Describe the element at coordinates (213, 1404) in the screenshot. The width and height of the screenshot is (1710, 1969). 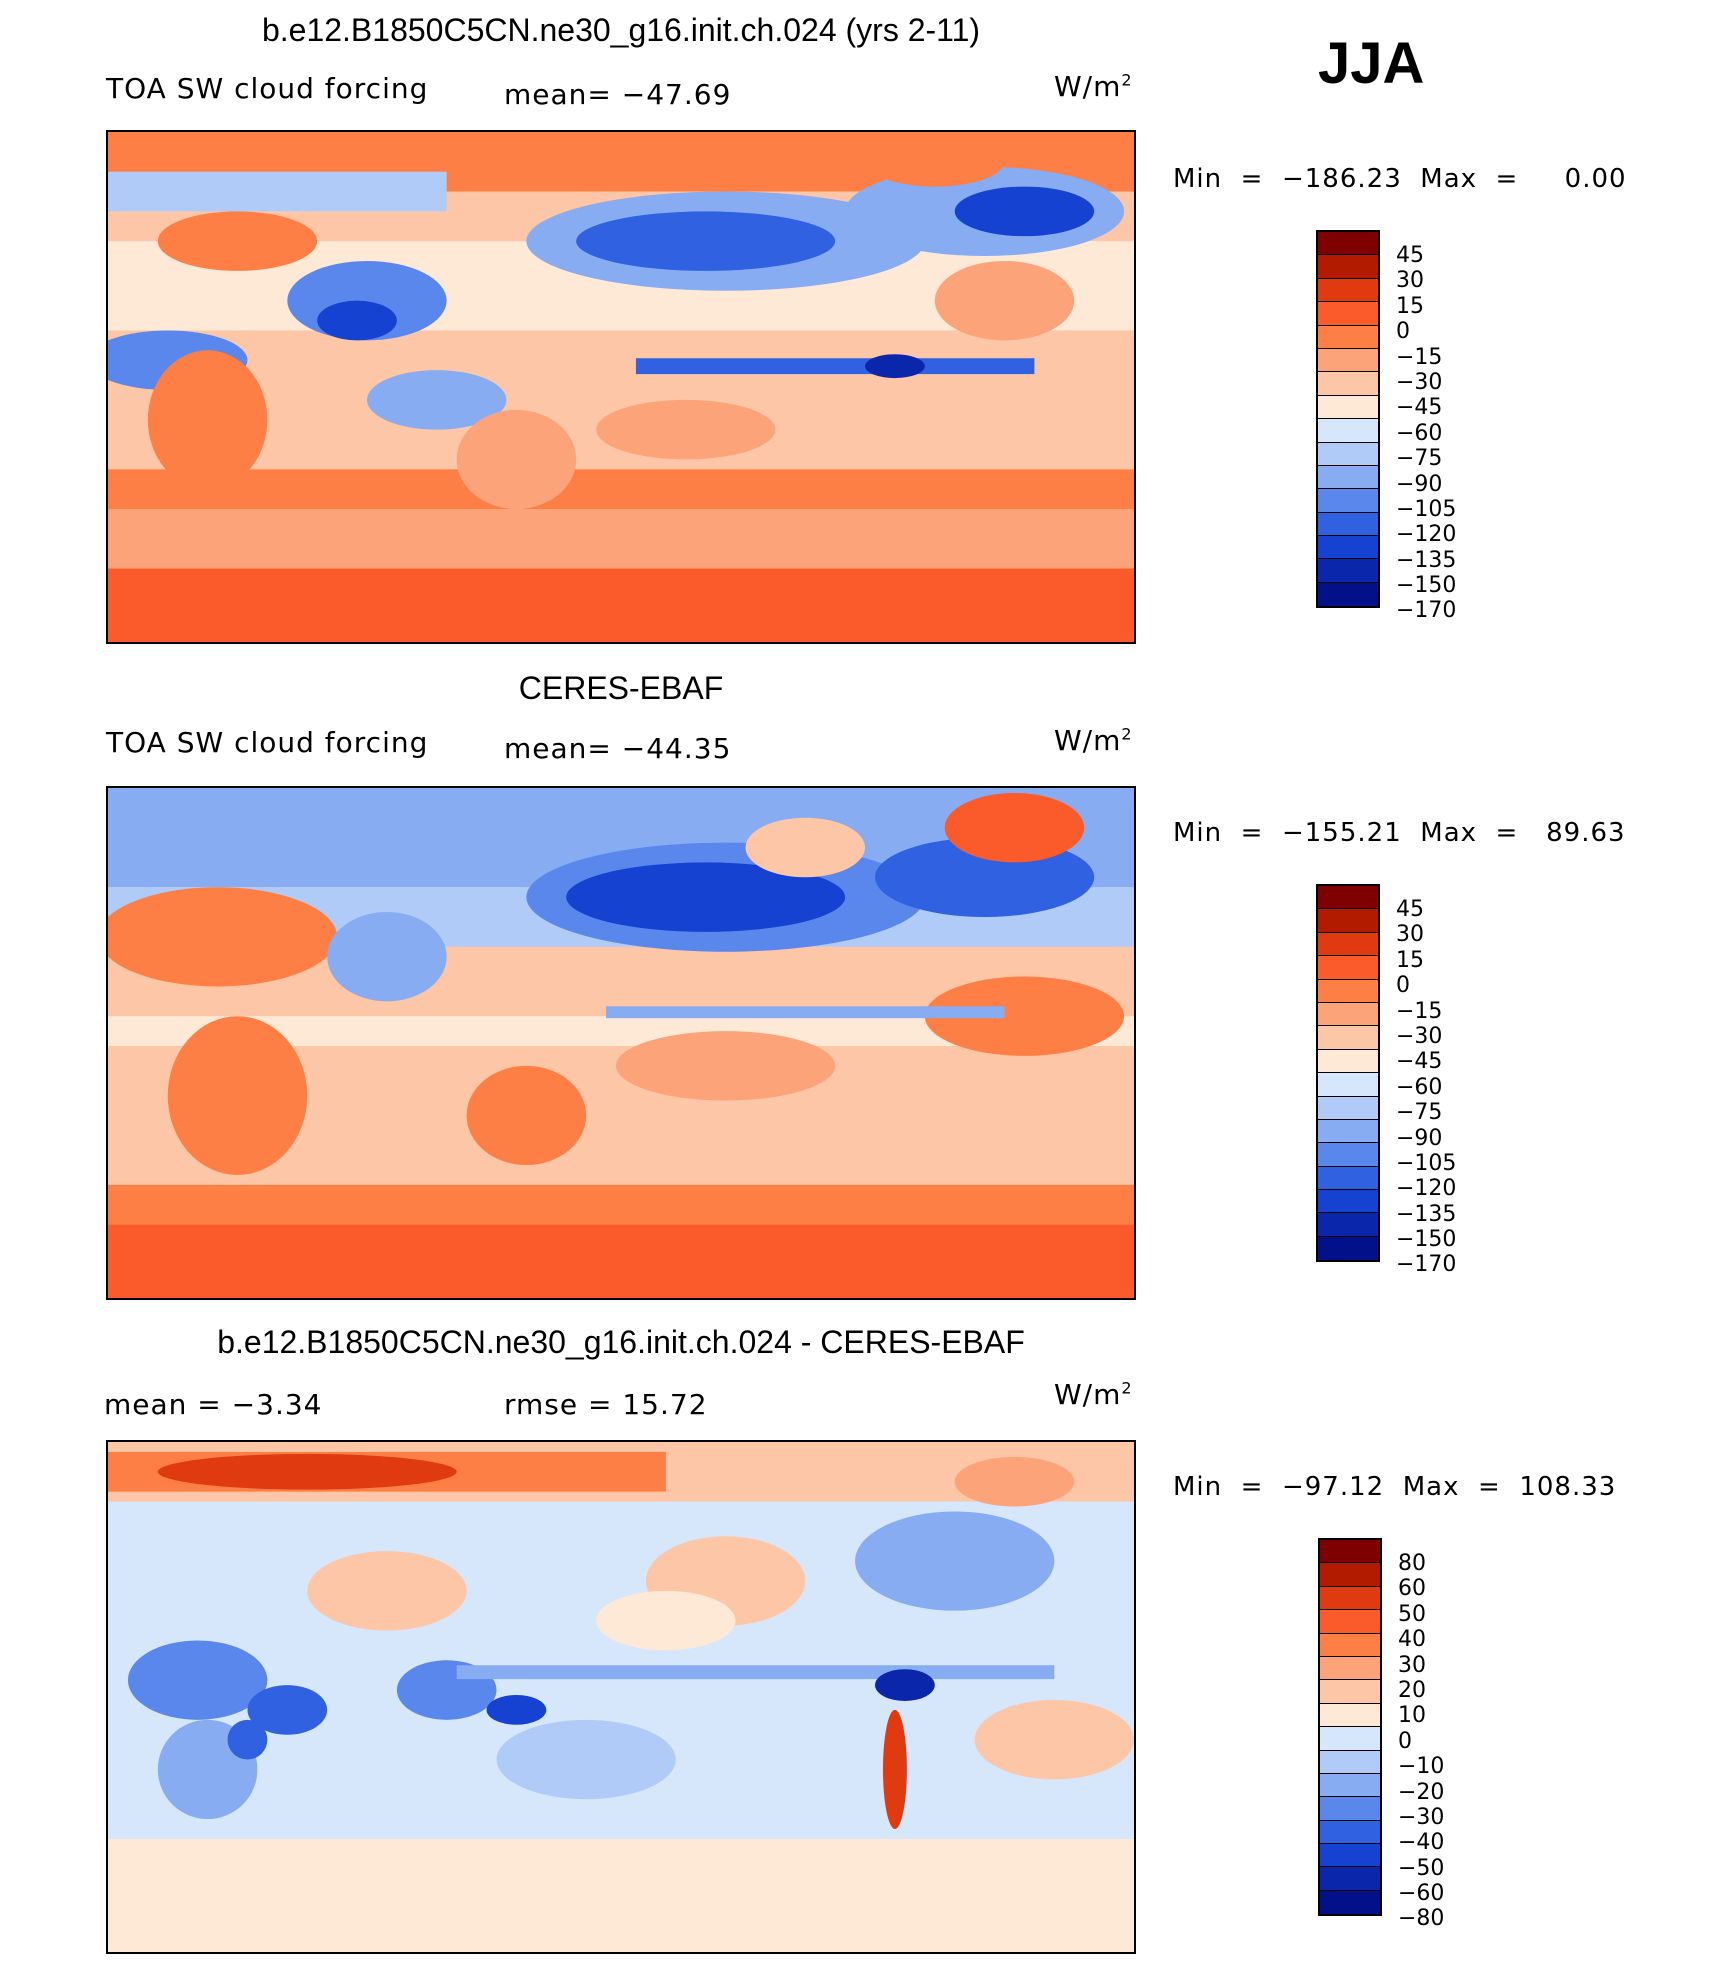
I see `panel3-mean-label: mean = −3.34` at that location.